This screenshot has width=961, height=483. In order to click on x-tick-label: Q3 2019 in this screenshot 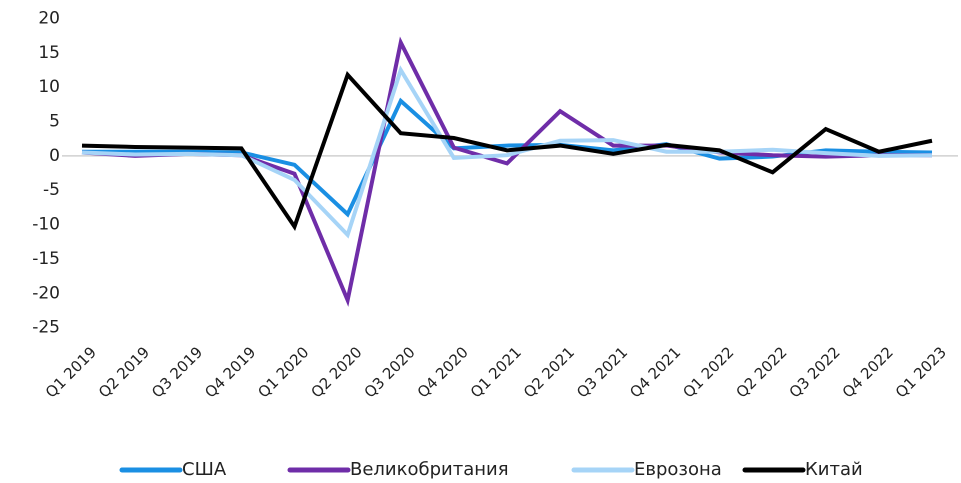, I will do `click(177, 372)`.